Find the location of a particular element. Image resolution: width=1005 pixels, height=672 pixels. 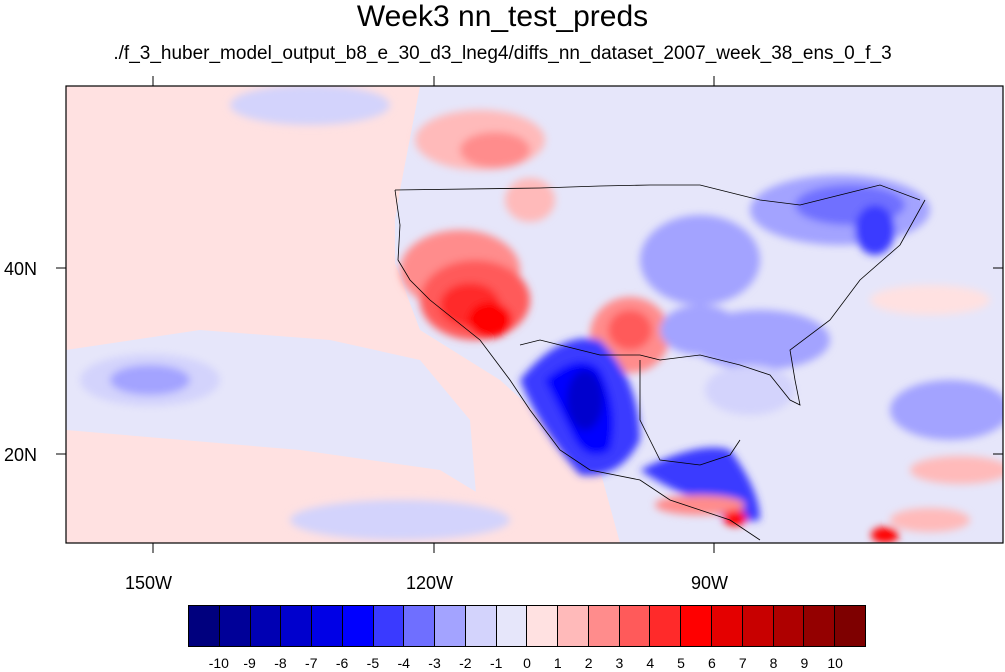

lat-label-40n: 40N is located at coordinates (21, 269).